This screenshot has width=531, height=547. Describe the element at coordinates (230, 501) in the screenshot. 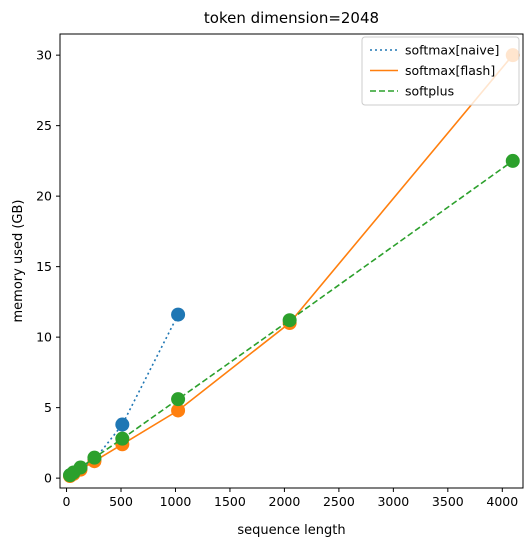

I see `x-tick-label: 1500` at that location.